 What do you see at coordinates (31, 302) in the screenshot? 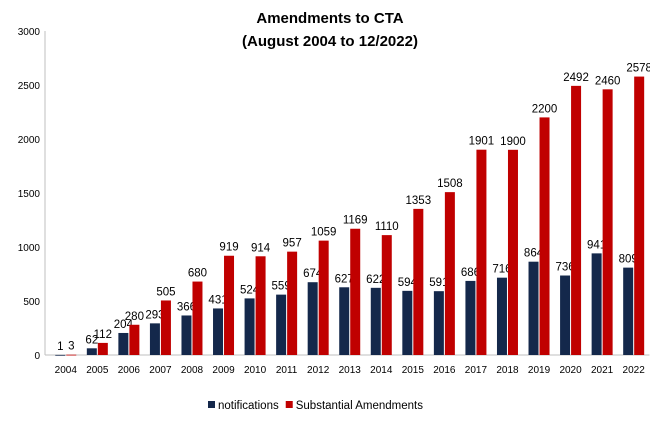
I see `y-tick-label: 500` at bounding box center [31, 302].